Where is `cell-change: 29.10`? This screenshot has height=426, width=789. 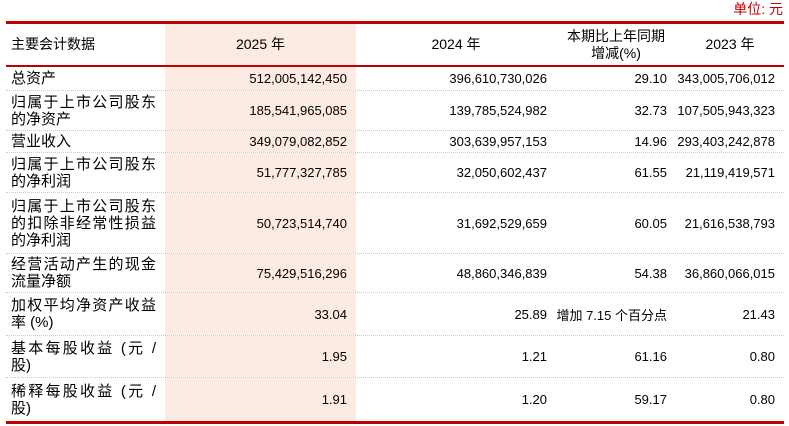 cell-change: 29.10 is located at coordinates (650, 78).